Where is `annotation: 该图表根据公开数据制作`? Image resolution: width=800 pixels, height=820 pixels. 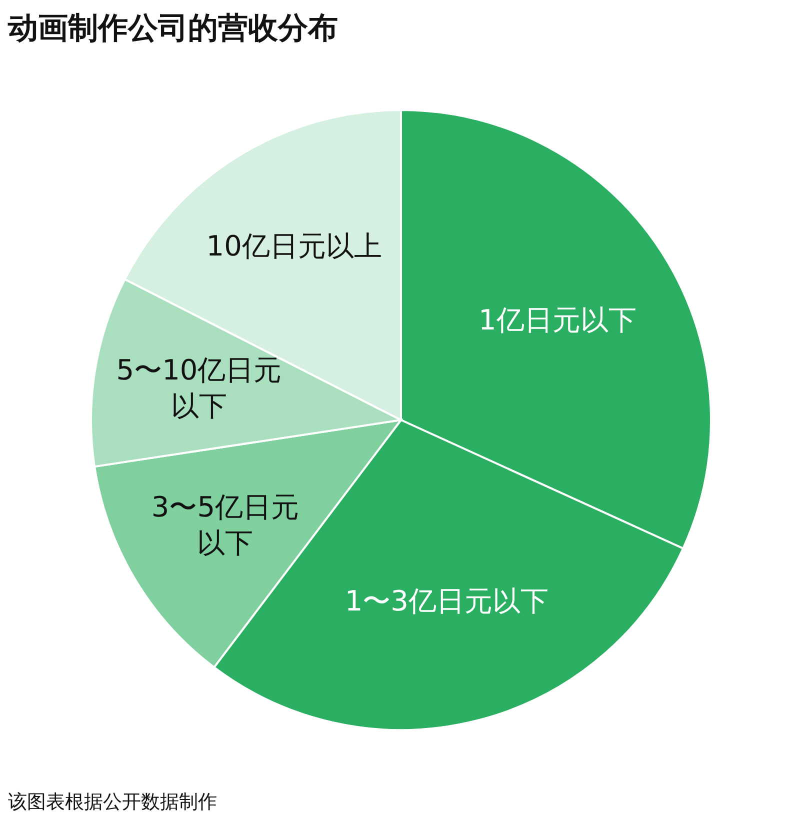
annotation: 该图表根据公开数据制作 is located at coordinates (112, 802).